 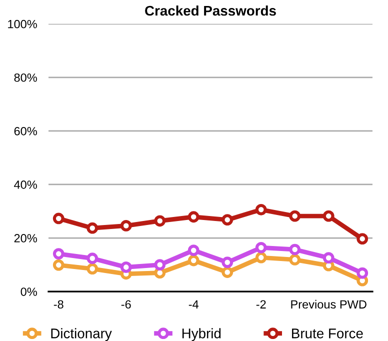 I want to click on x-tick-label: -6, so click(x=126, y=304).